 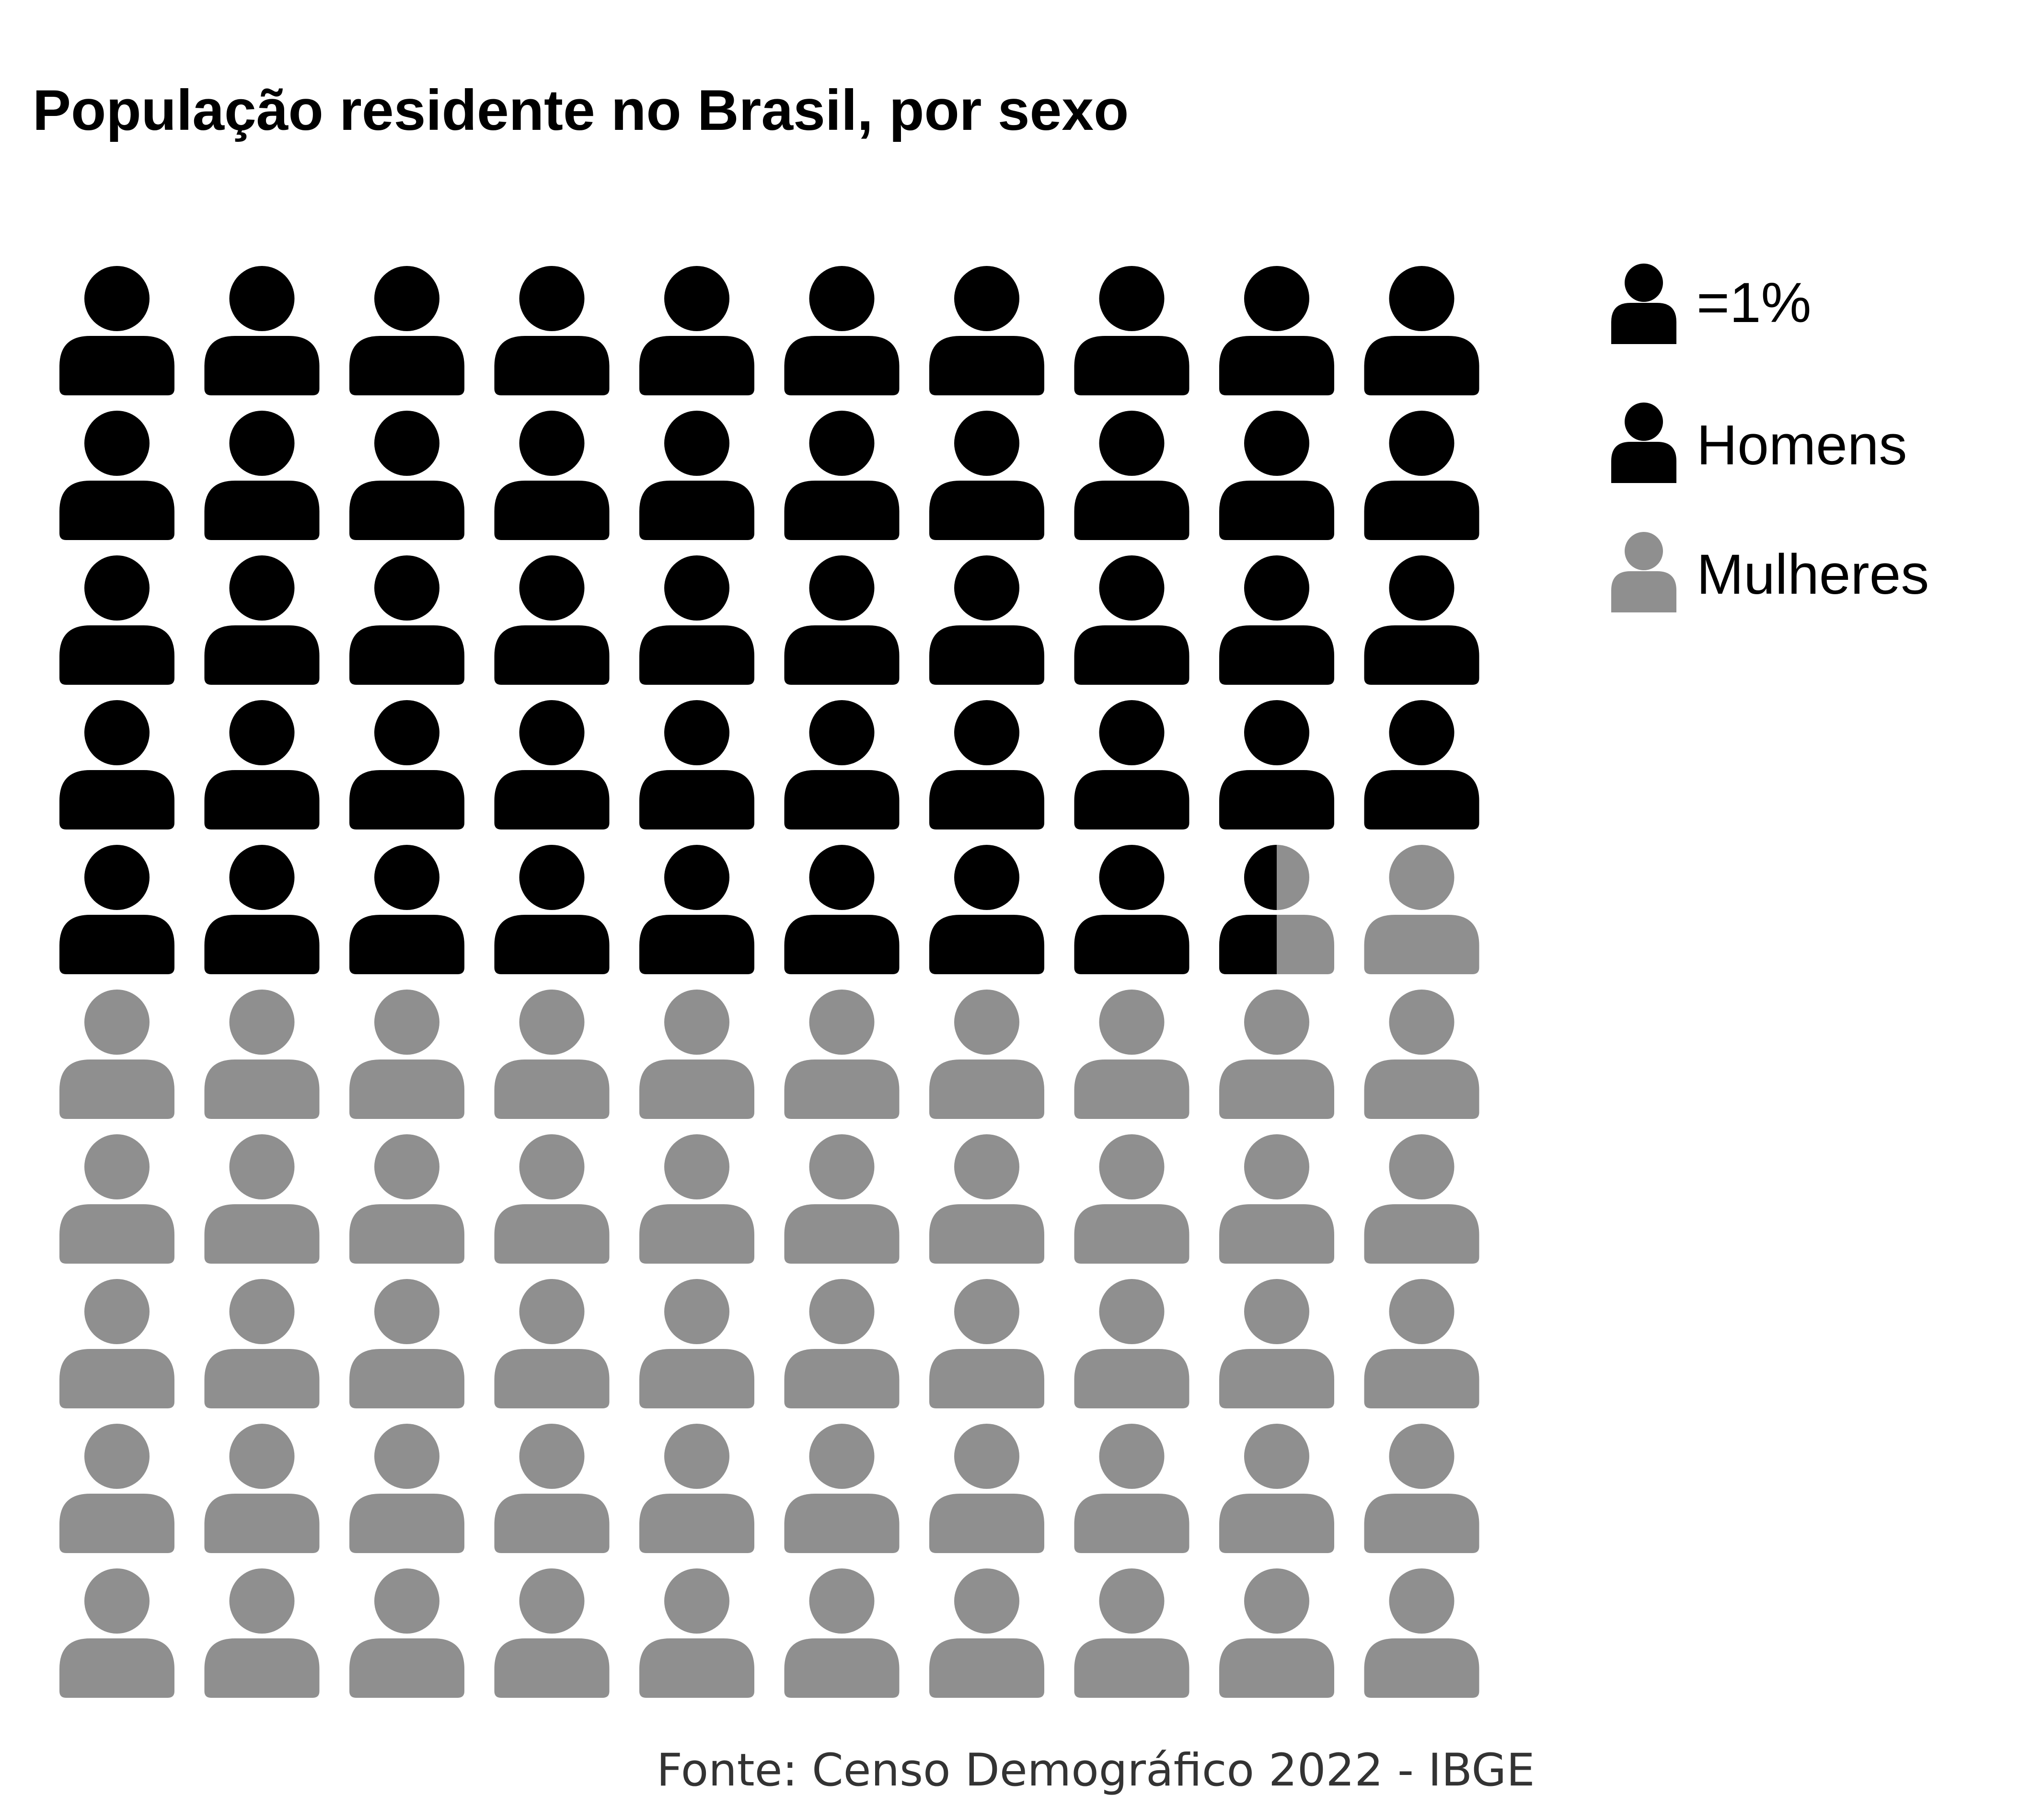 I want to click on legend-swatch-homens-head, so click(x=1644, y=422).